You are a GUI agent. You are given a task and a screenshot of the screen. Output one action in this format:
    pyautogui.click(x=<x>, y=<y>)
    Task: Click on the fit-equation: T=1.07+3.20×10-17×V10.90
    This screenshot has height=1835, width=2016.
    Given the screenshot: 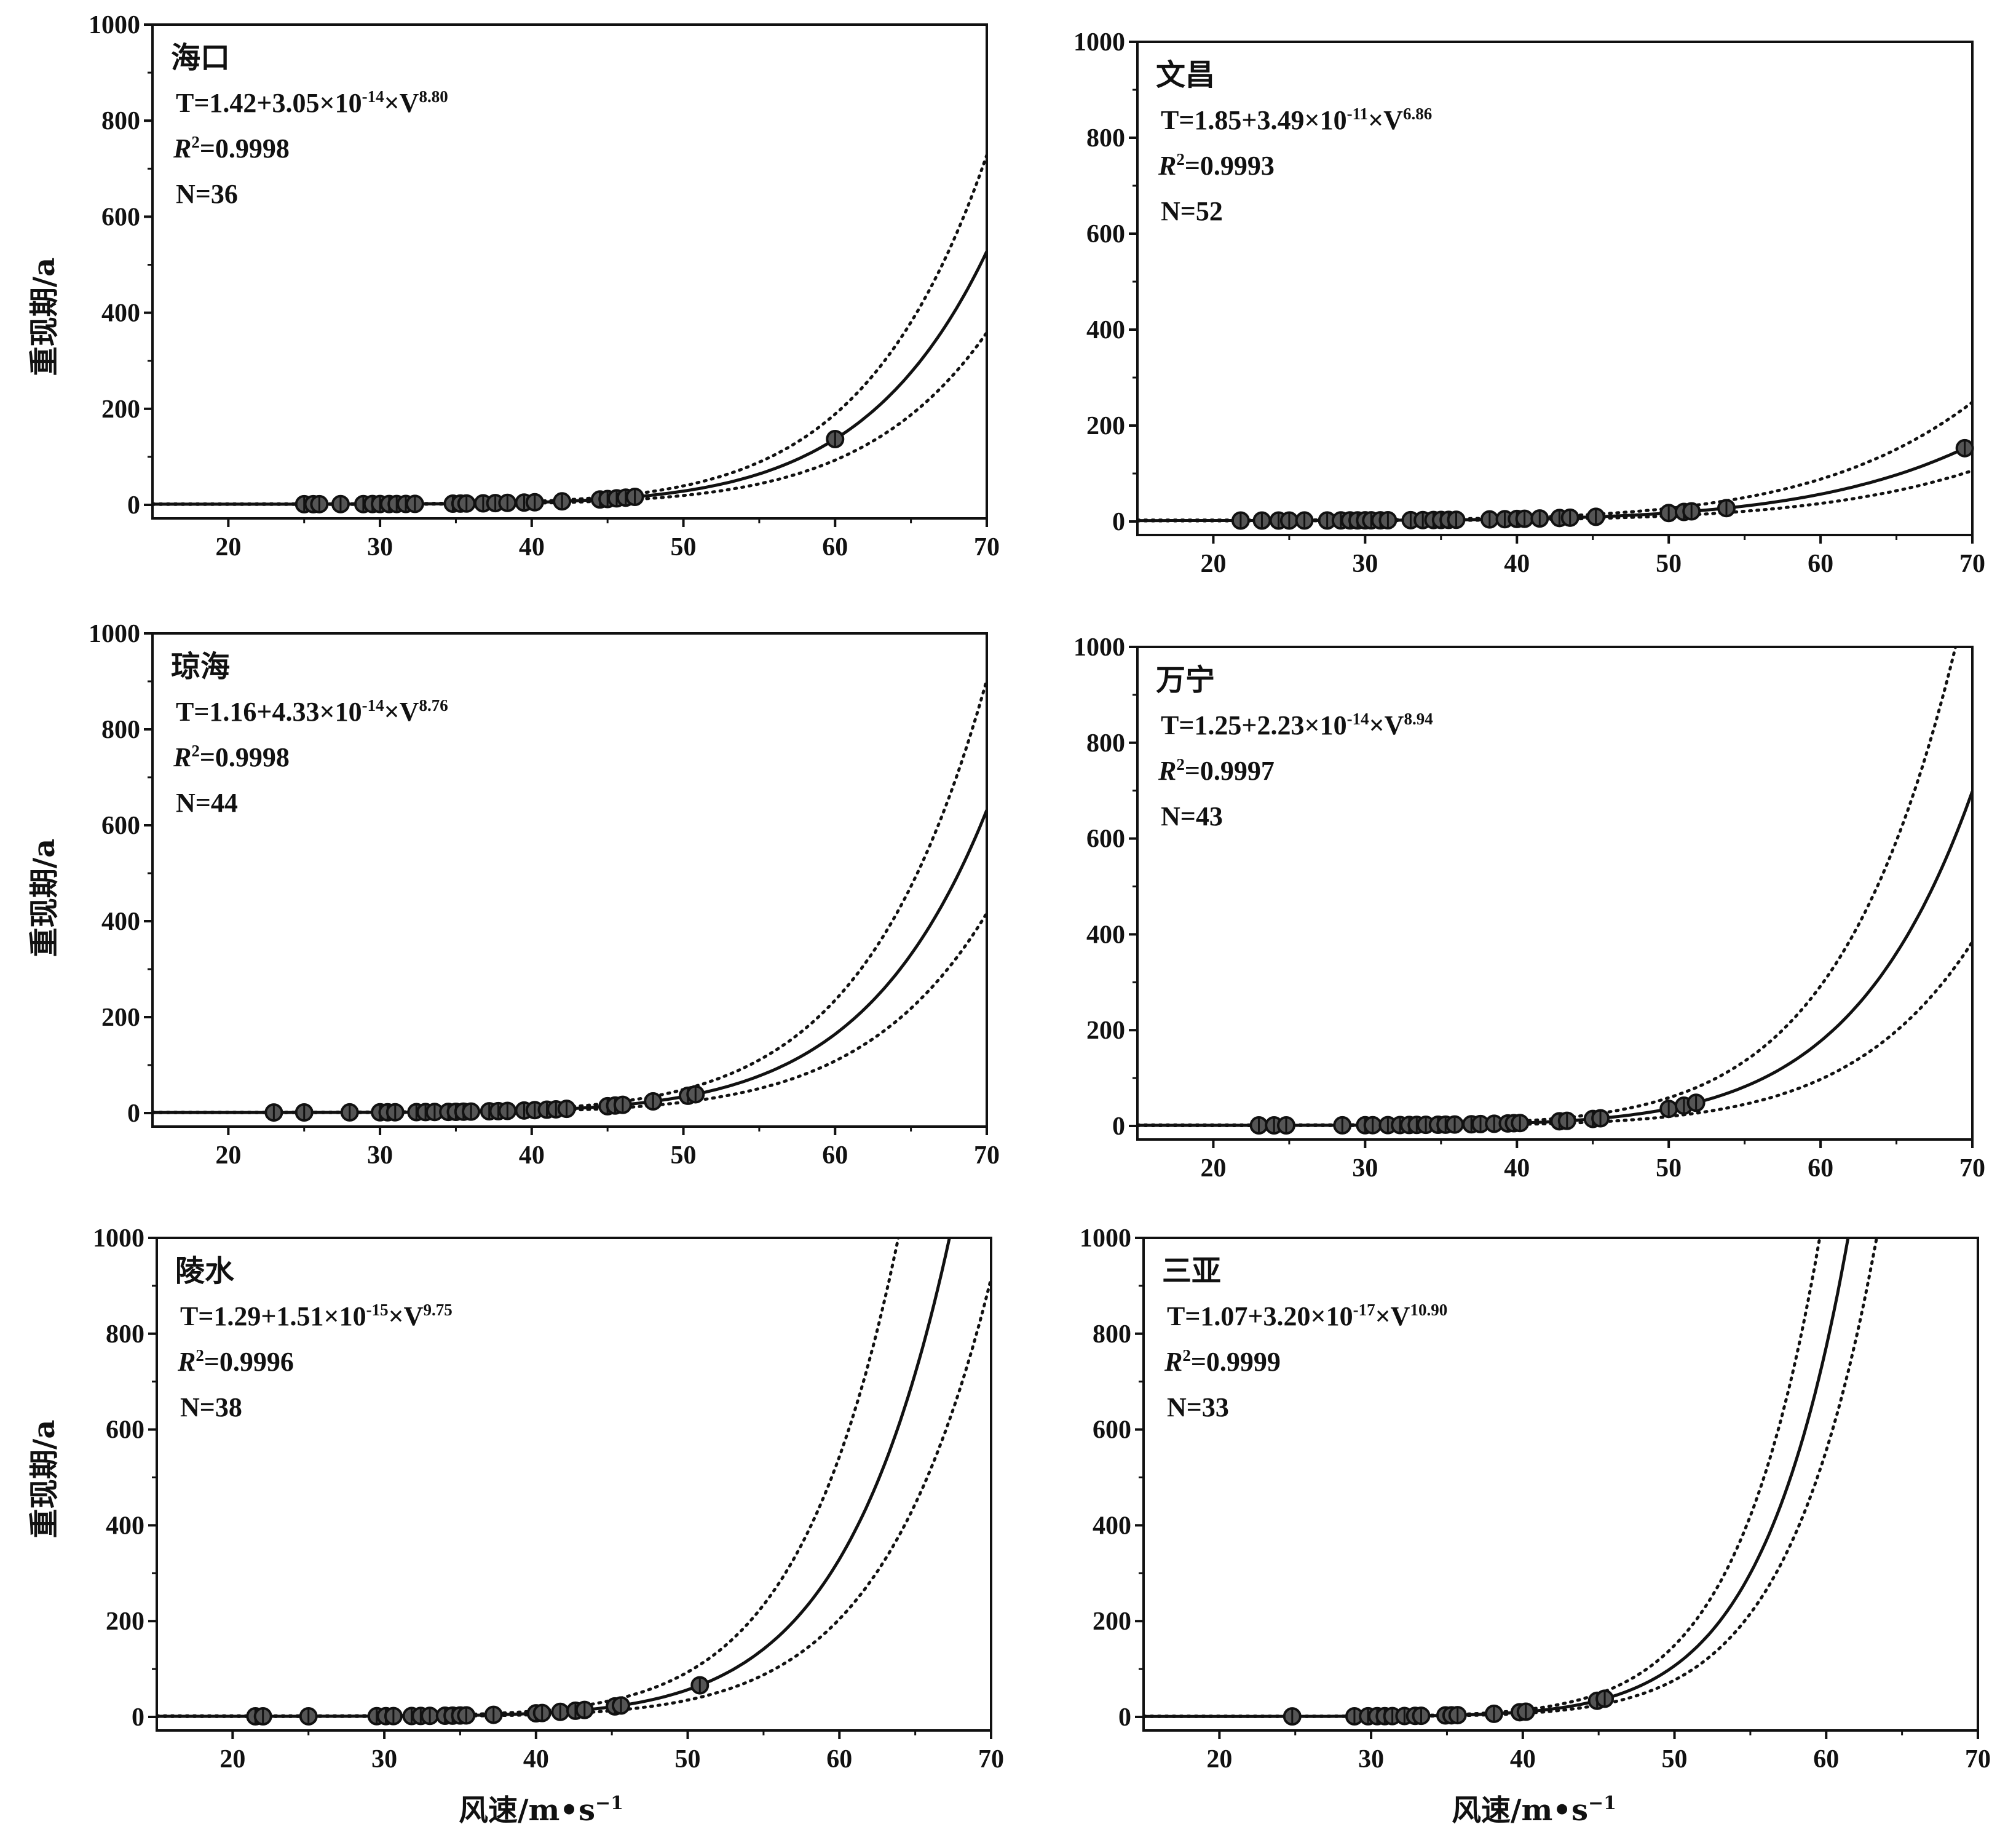 What is the action you would take?
    pyautogui.click(x=1307, y=1316)
    